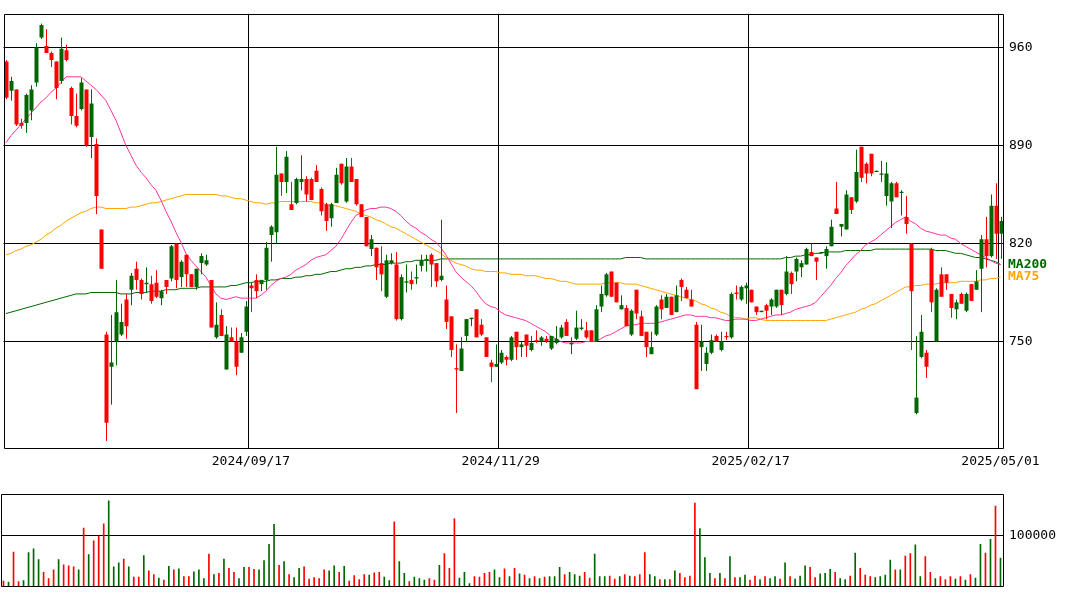  Describe the element at coordinates (1028, 263) in the screenshot. I see `series-label: MA200` at that location.